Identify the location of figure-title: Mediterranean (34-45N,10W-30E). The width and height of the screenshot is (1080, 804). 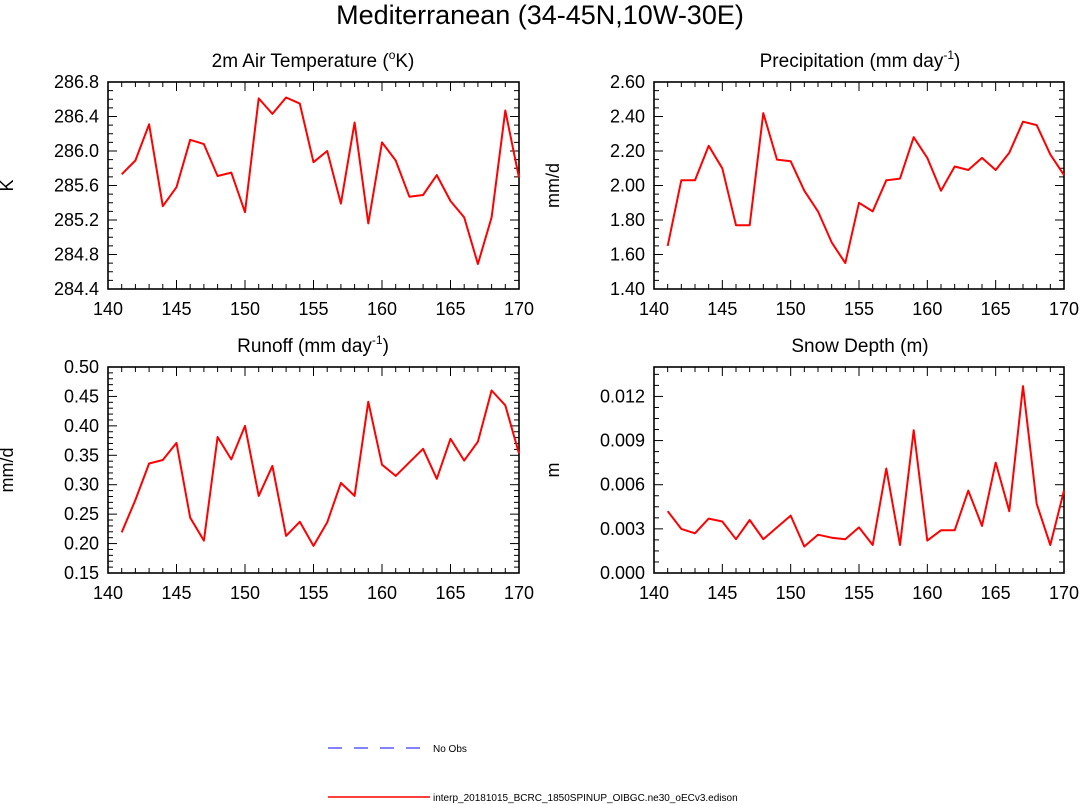
(540, 15).